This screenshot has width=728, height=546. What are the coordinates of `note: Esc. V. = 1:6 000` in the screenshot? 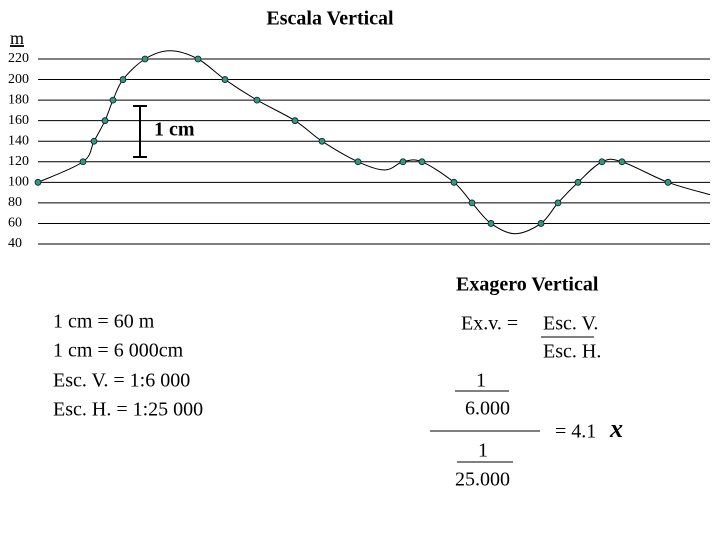 It's located at (121, 381).